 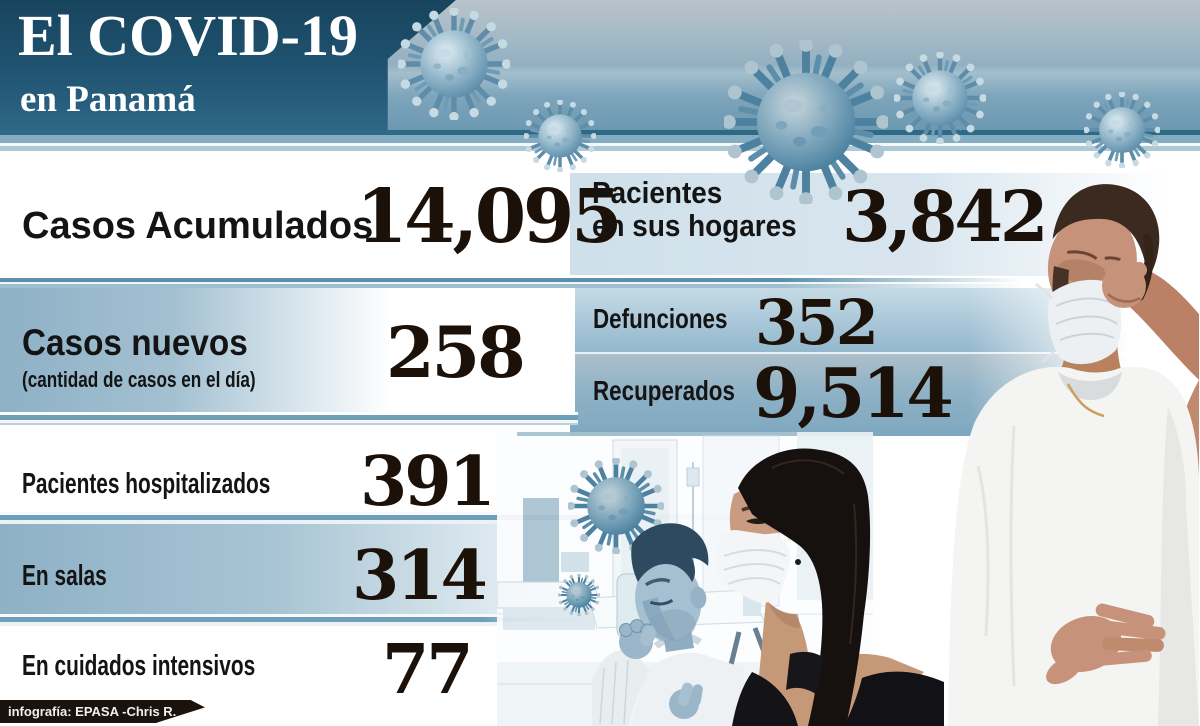 What do you see at coordinates (188, 35) in the screenshot?
I see `page-title: El COVID-19` at bounding box center [188, 35].